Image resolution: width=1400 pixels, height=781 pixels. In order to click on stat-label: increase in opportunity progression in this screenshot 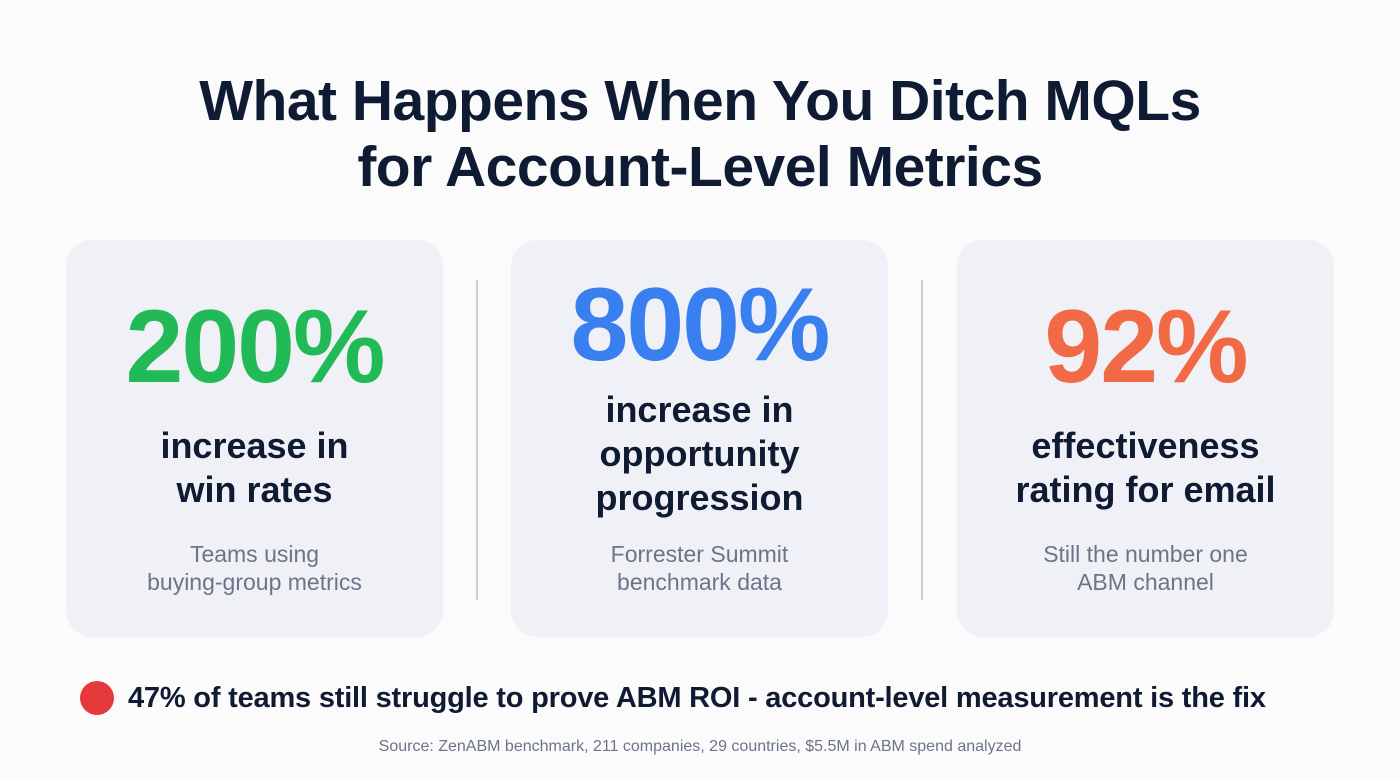, I will do `click(699, 454)`.